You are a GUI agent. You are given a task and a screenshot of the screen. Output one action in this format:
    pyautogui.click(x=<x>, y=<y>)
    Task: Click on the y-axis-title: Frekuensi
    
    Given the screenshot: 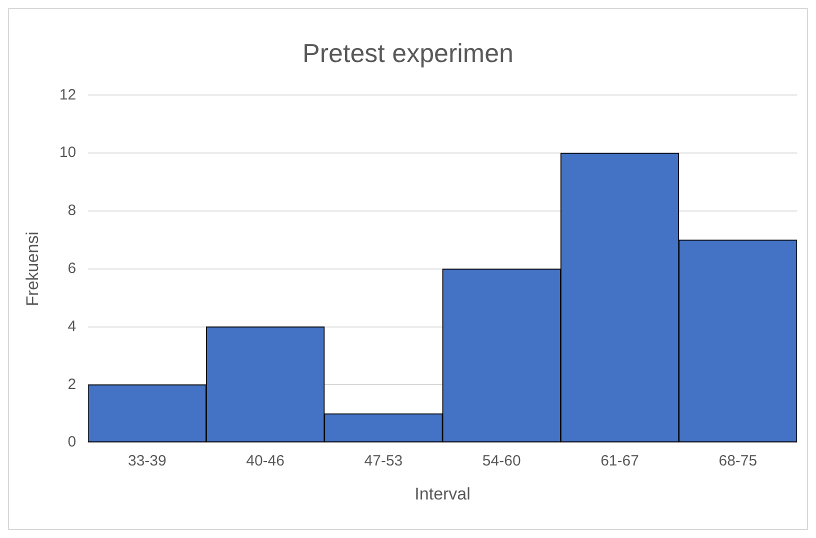 What is the action you would take?
    pyautogui.click(x=32, y=269)
    